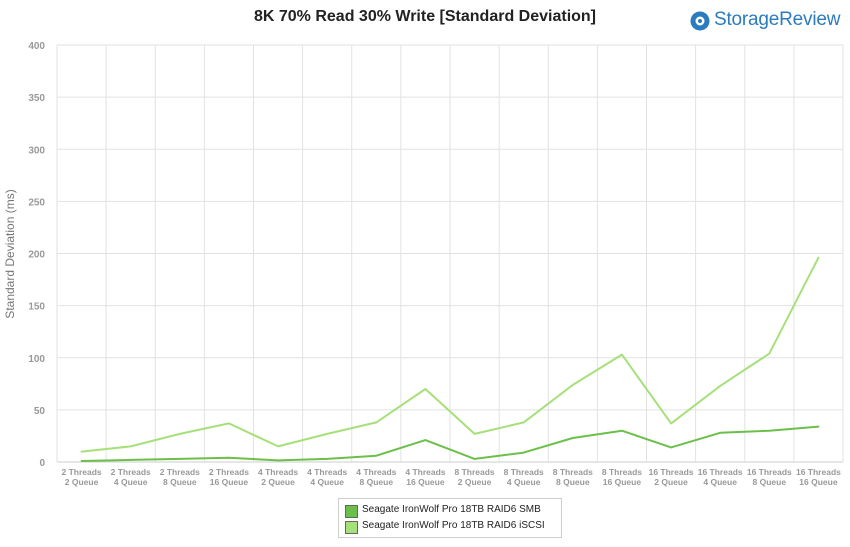 The height and width of the screenshot is (547, 850). I want to click on y-tick-label: 250, so click(36, 202).